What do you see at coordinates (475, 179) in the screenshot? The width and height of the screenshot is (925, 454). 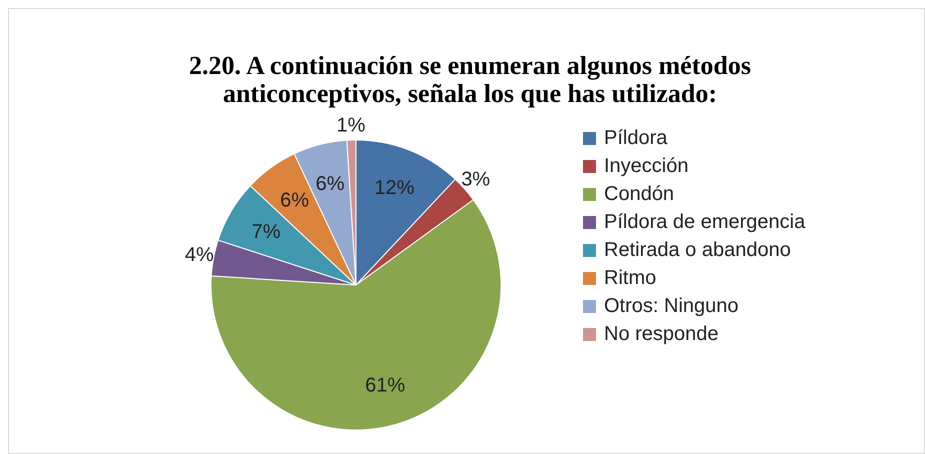 I see `data-label: 3%` at bounding box center [475, 179].